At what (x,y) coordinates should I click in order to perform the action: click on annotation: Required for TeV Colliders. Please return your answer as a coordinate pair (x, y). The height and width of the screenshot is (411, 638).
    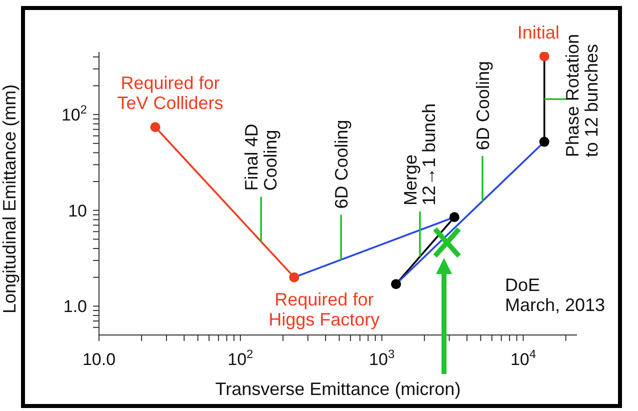
    Looking at the image, I should click on (170, 93).